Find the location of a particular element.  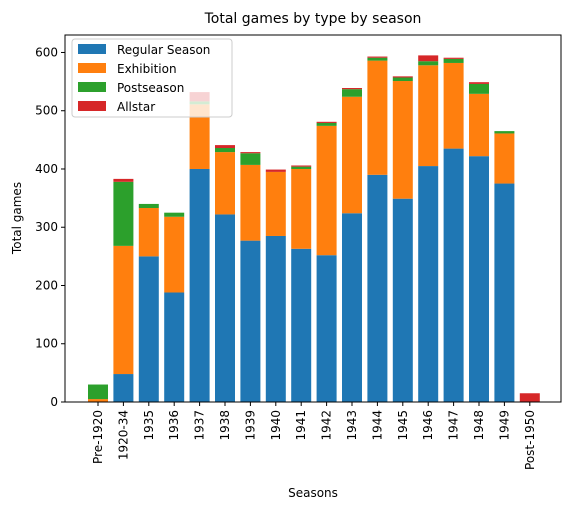

bar-postseason-1935 is located at coordinates (148, 206).